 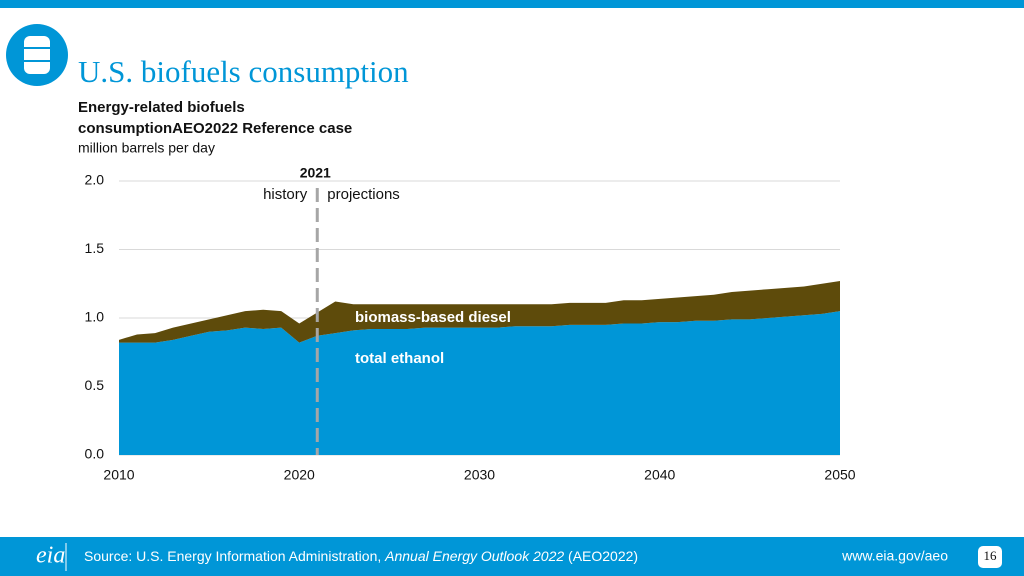 What do you see at coordinates (95, 248) in the screenshot?
I see `y-tick-label: 1.5` at bounding box center [95, 248].